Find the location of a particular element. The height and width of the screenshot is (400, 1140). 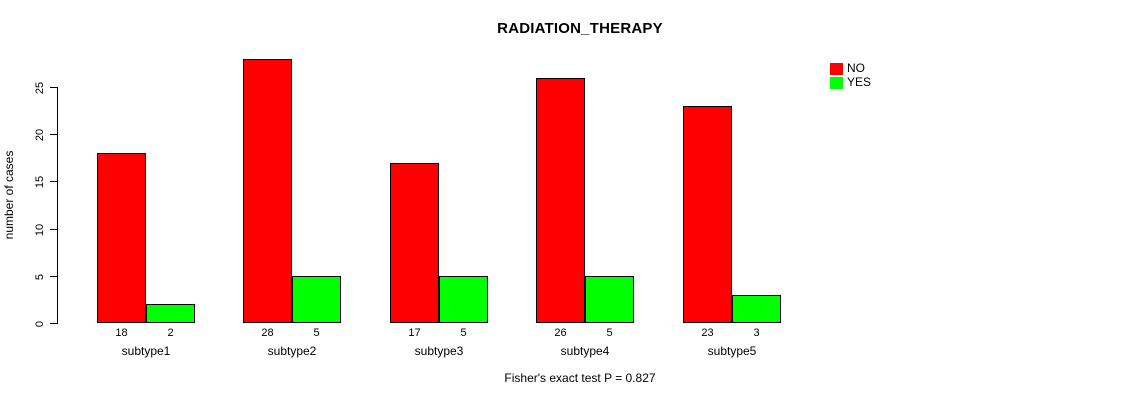

bar-value-yes-subtype2: 5 is located at coordinates (316, 333).